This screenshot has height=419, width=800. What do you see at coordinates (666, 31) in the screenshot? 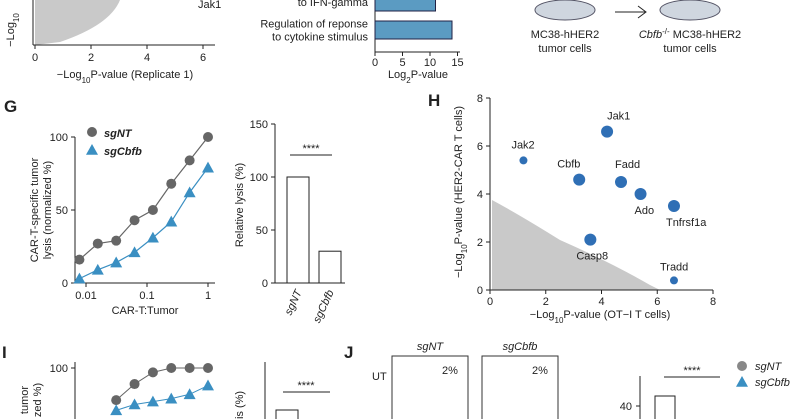
I see `cell-label-part: -/-` at bounding box center [666, 31].